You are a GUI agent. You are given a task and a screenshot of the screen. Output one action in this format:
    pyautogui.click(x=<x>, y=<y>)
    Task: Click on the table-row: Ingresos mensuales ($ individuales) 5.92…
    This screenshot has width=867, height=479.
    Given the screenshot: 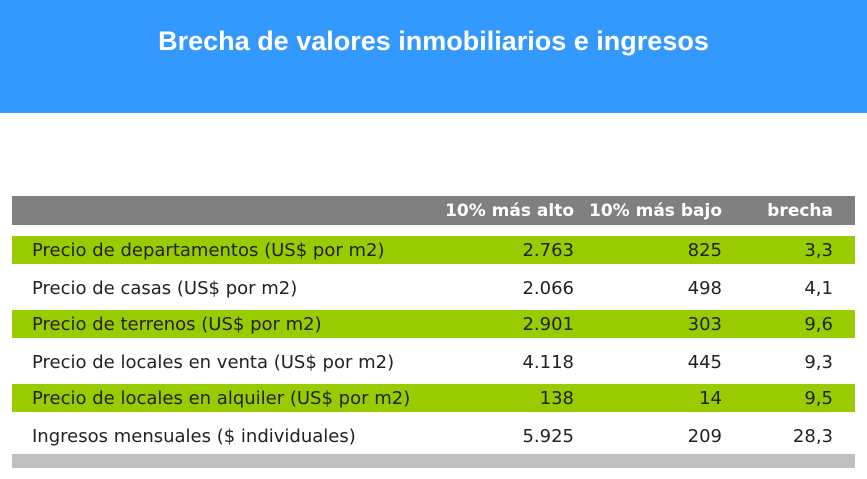 What is the action you would take?
    pyautogui.click(x=433, y=436)
    